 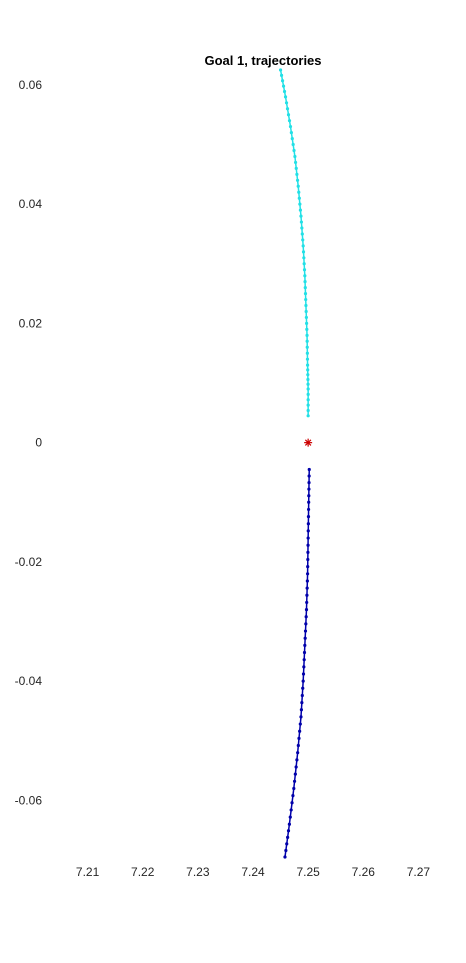 I want to click on x-tick-label: 7.26, so click(x=364, y=872).